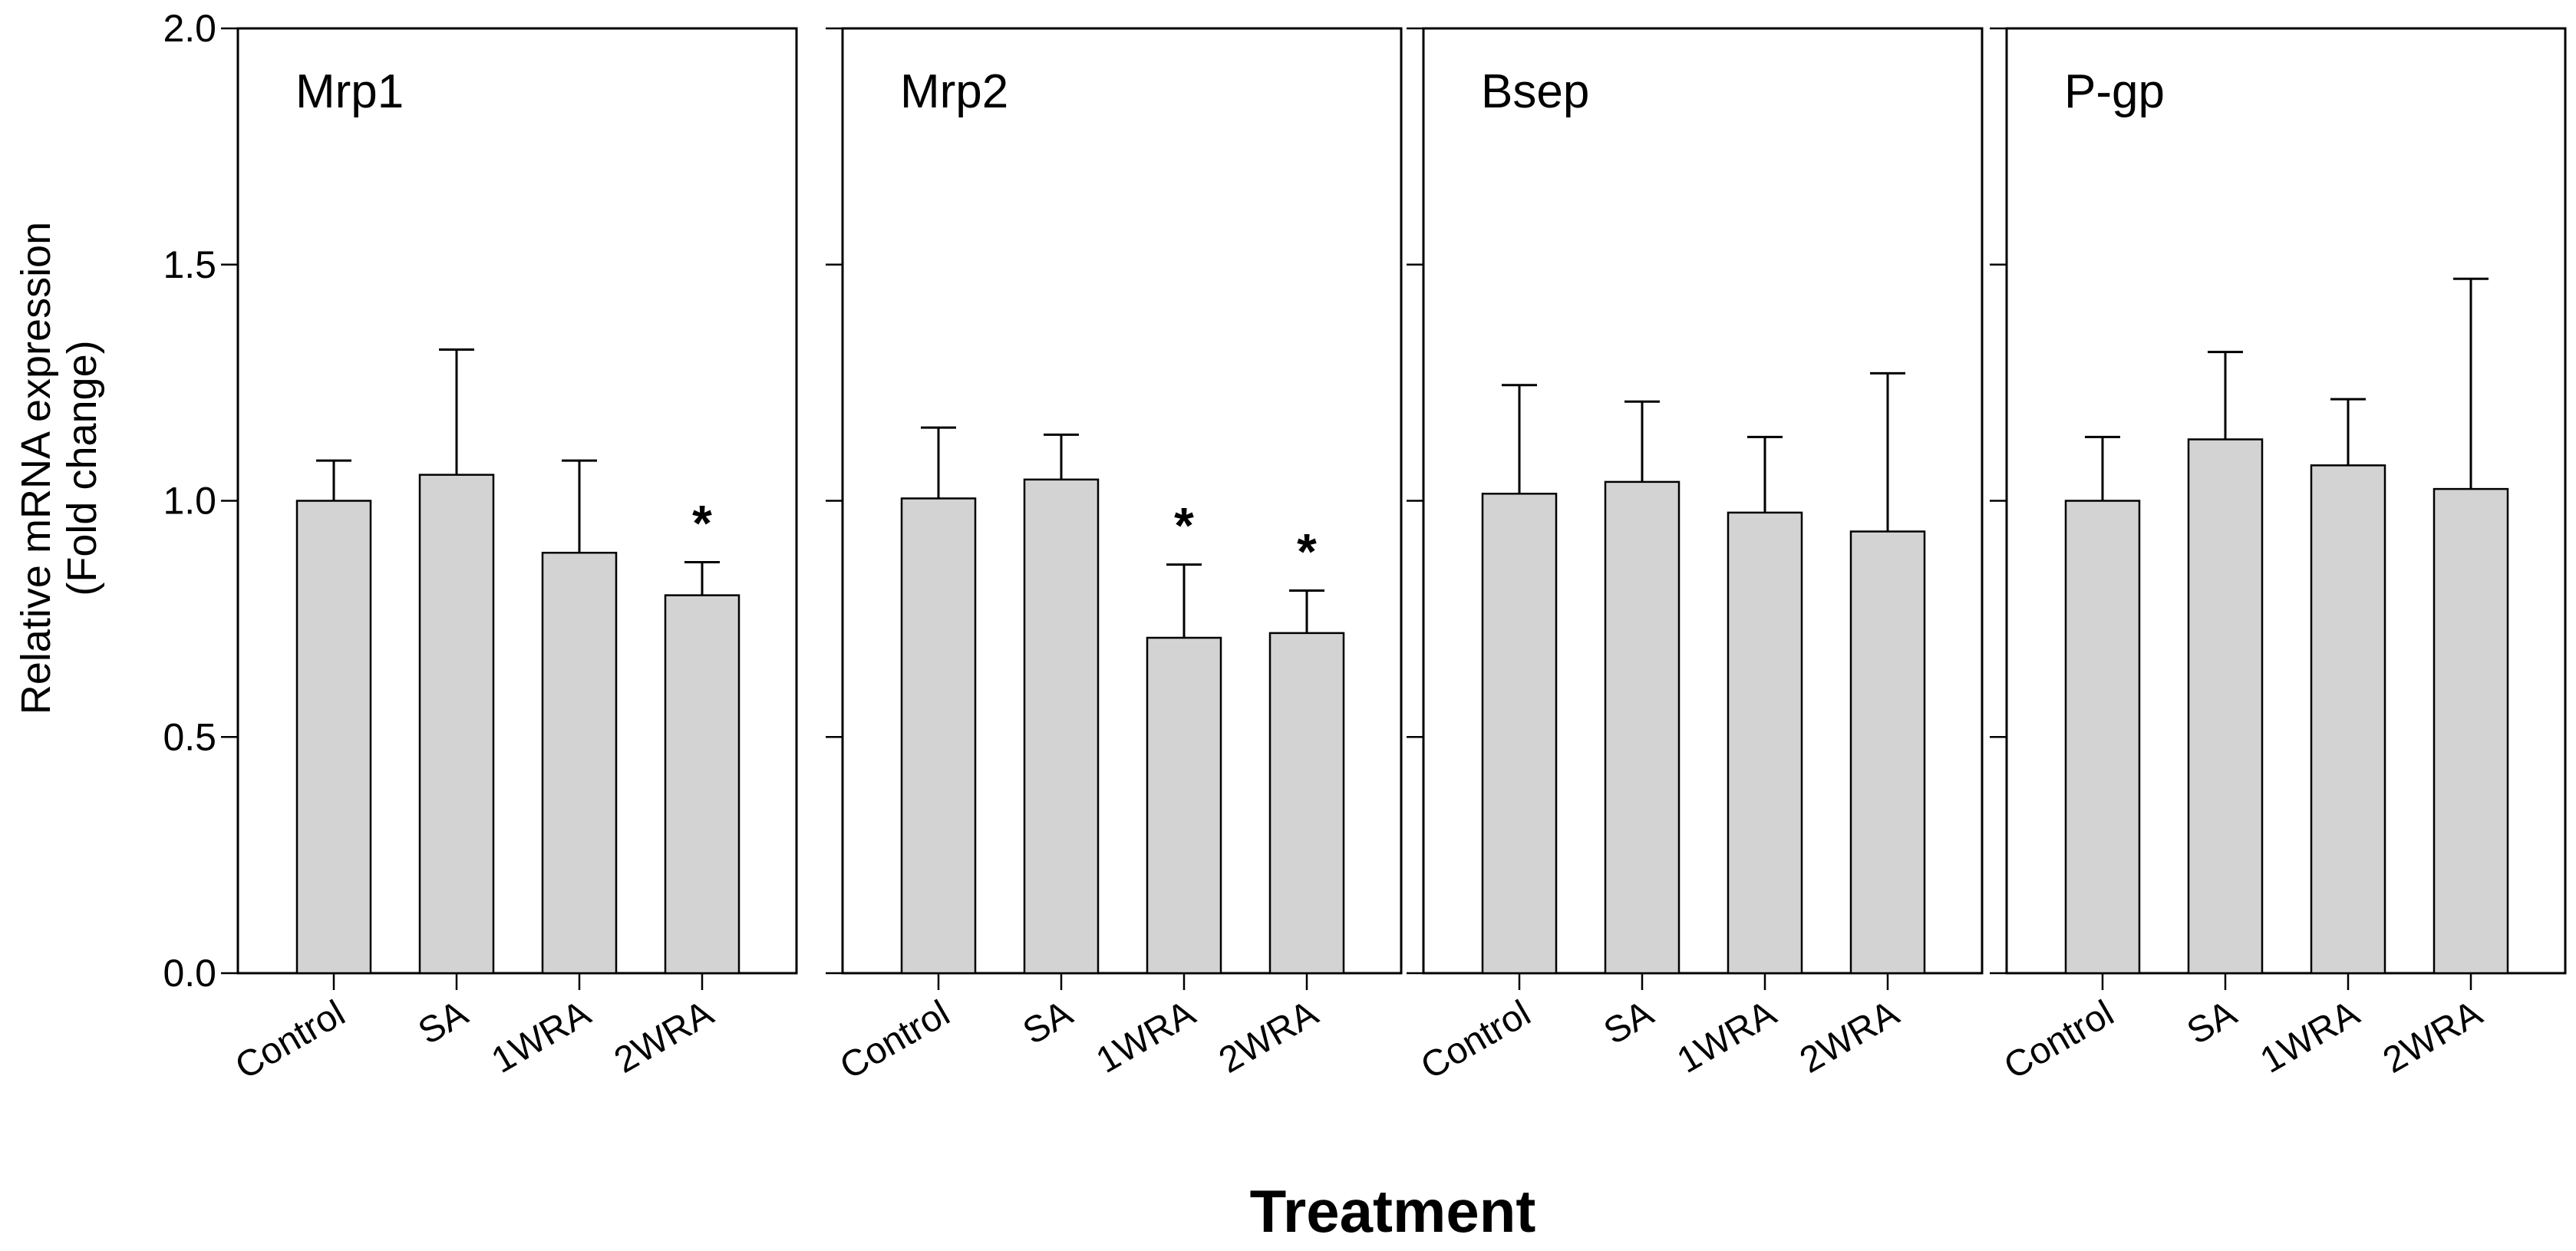 Image resolution: width=2576 pixels, height=1251 pixels. I want to click on panel-title: P-gp, so click(2114, 91).